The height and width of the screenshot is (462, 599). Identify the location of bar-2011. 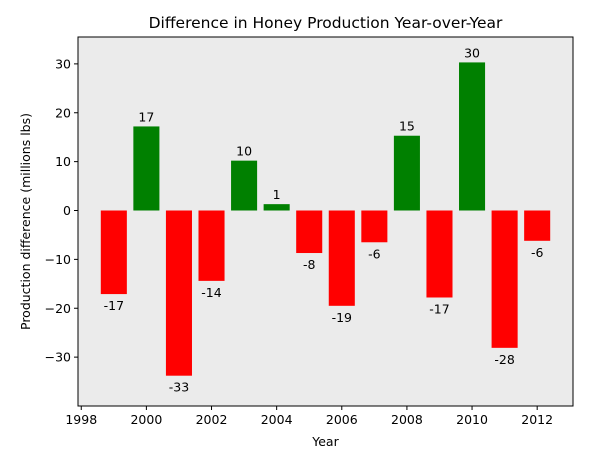
(504, 279).